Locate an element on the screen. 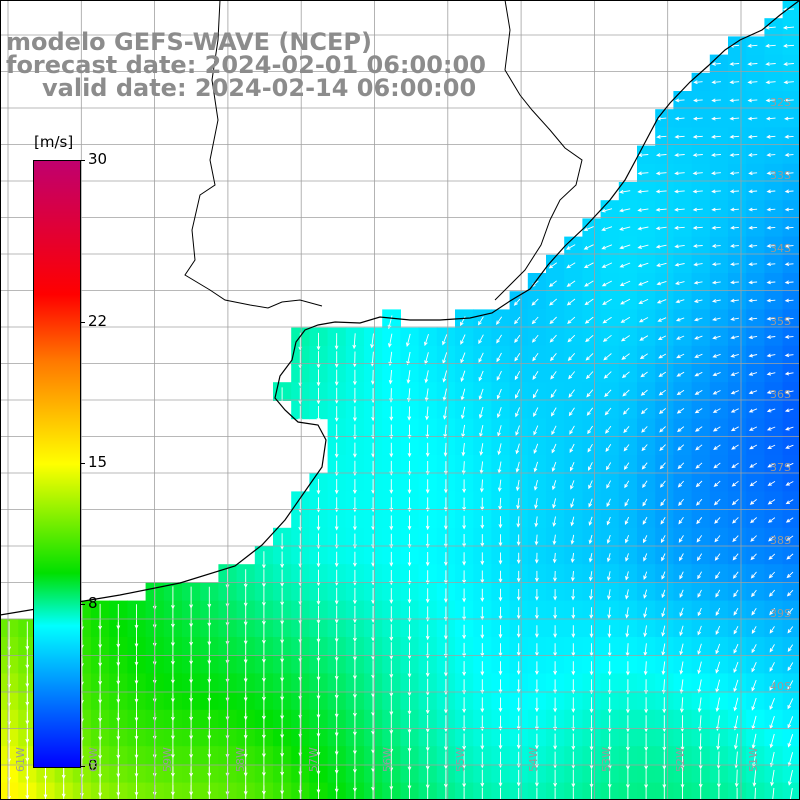 Image resolution: width=800 pixels, height=800 pixels. colorbar-tick-label: 30 is located at coordinates (98, 159).